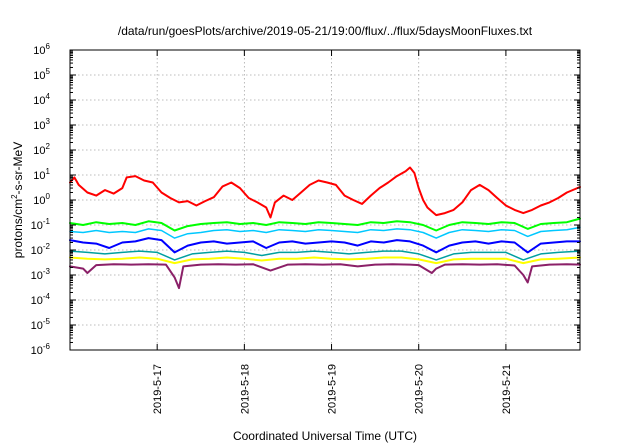 Image resolution: width=640 pixels, height=448 pixels. I want to click on y-axis-label-suffix: -s-sr-MeV, so click(18, 168).